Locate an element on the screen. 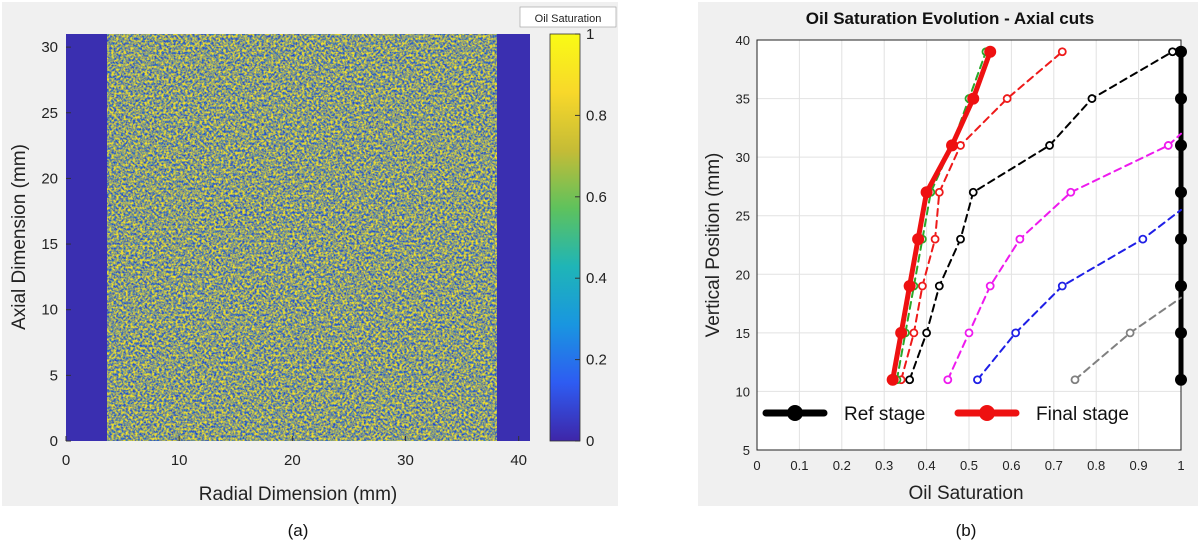  y-tick-label: 30 is located at coordinates (743, 157).